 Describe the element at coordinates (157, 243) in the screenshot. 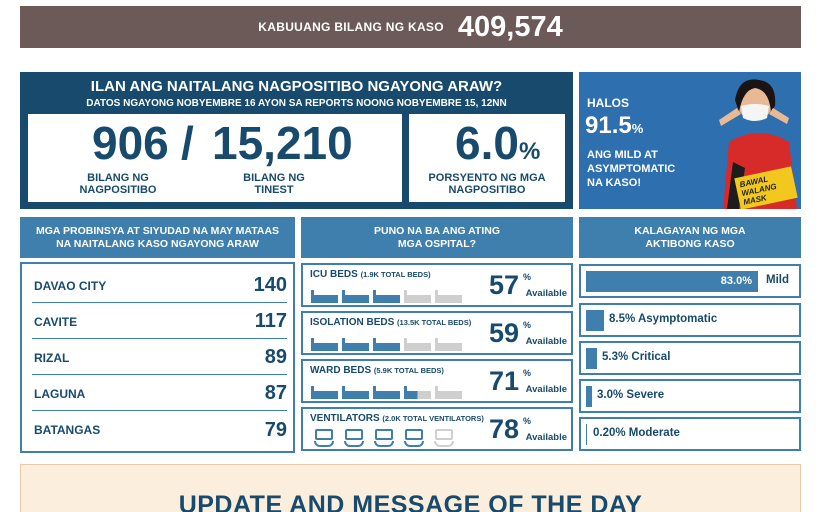

I see `provinces-header-line-2: NA NAITALANG KASO NGAYONG ARAW` at that location.